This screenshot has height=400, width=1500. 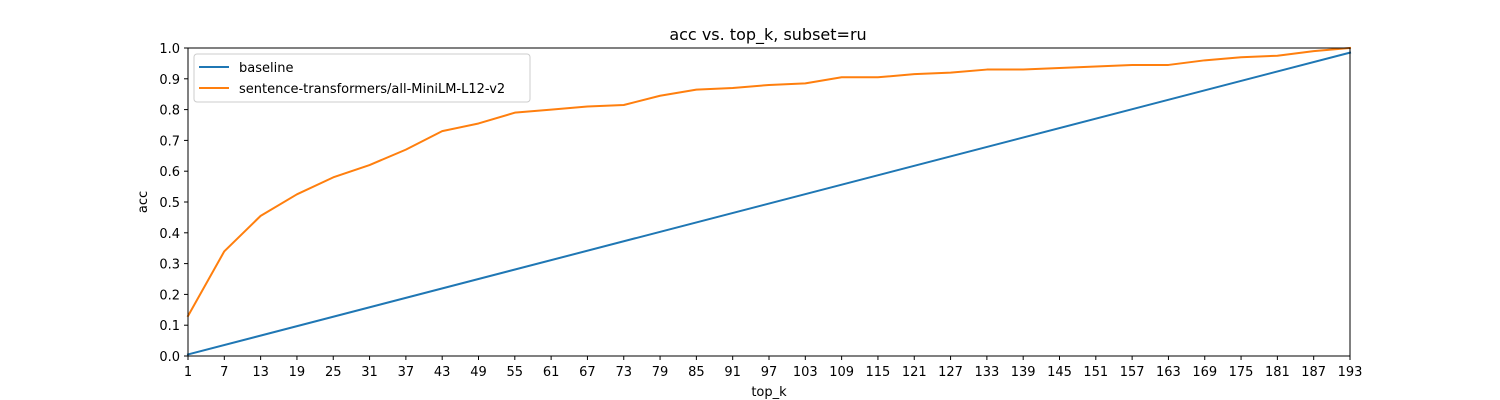 I want to click on legend-label-minilm: sentence-transformers/all-MiniLM-L12-v2, so click(x=372, y=89).